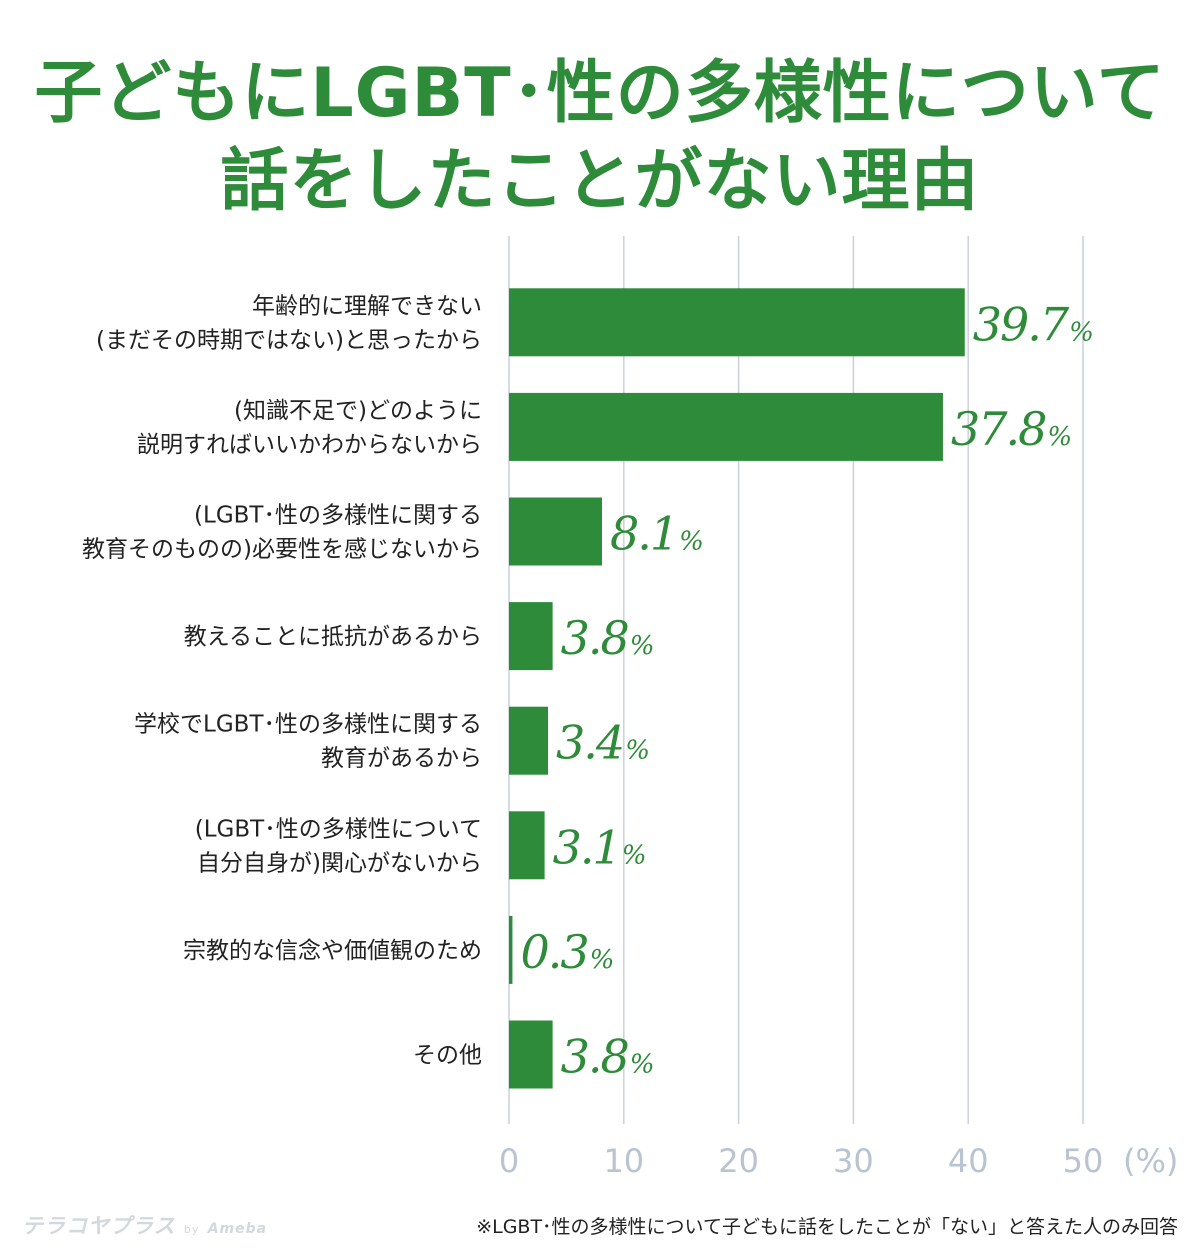  What do you see at coordinates (332, 951) in the screenshot?
I see `category-label-7: 宗教的な信念や価値観のため` at bounding box center [332, 951].